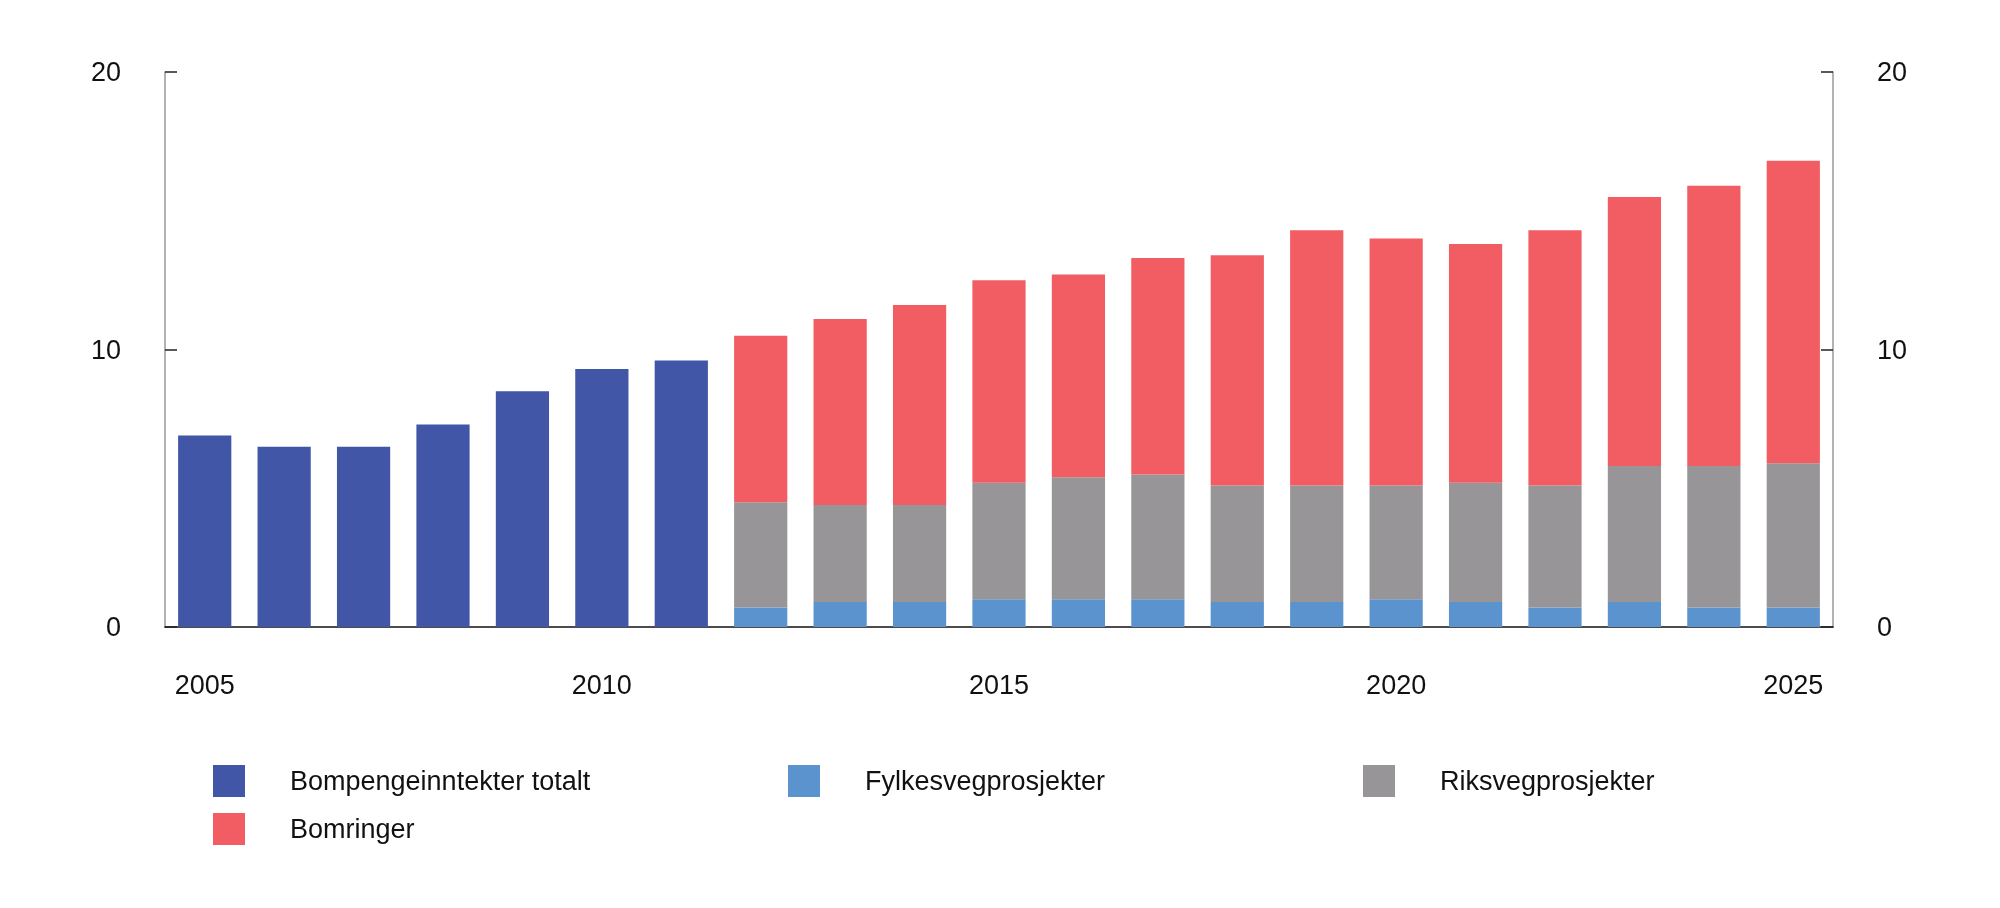  I want to click on x-tick-label: 2015, so click(999, 684).